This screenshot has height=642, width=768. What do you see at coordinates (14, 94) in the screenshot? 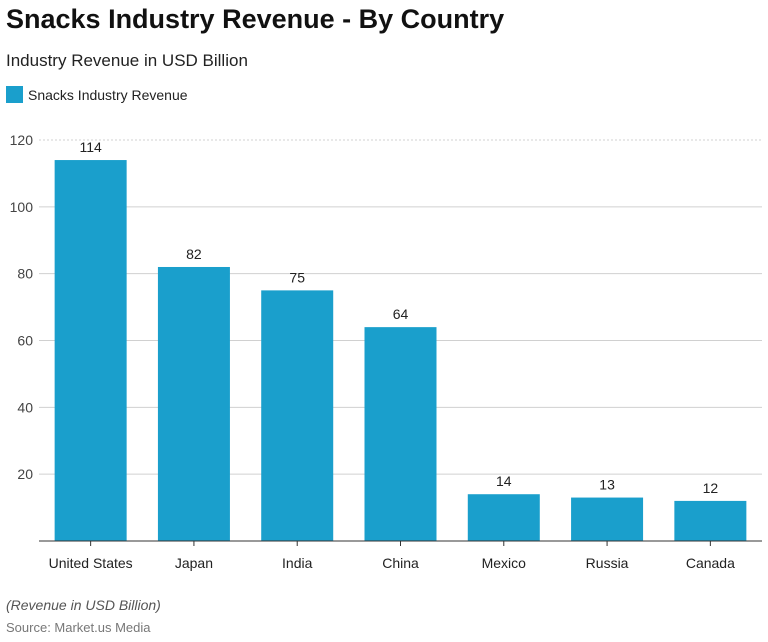
I see `legend-swatch` at bounding box center [14, 94].